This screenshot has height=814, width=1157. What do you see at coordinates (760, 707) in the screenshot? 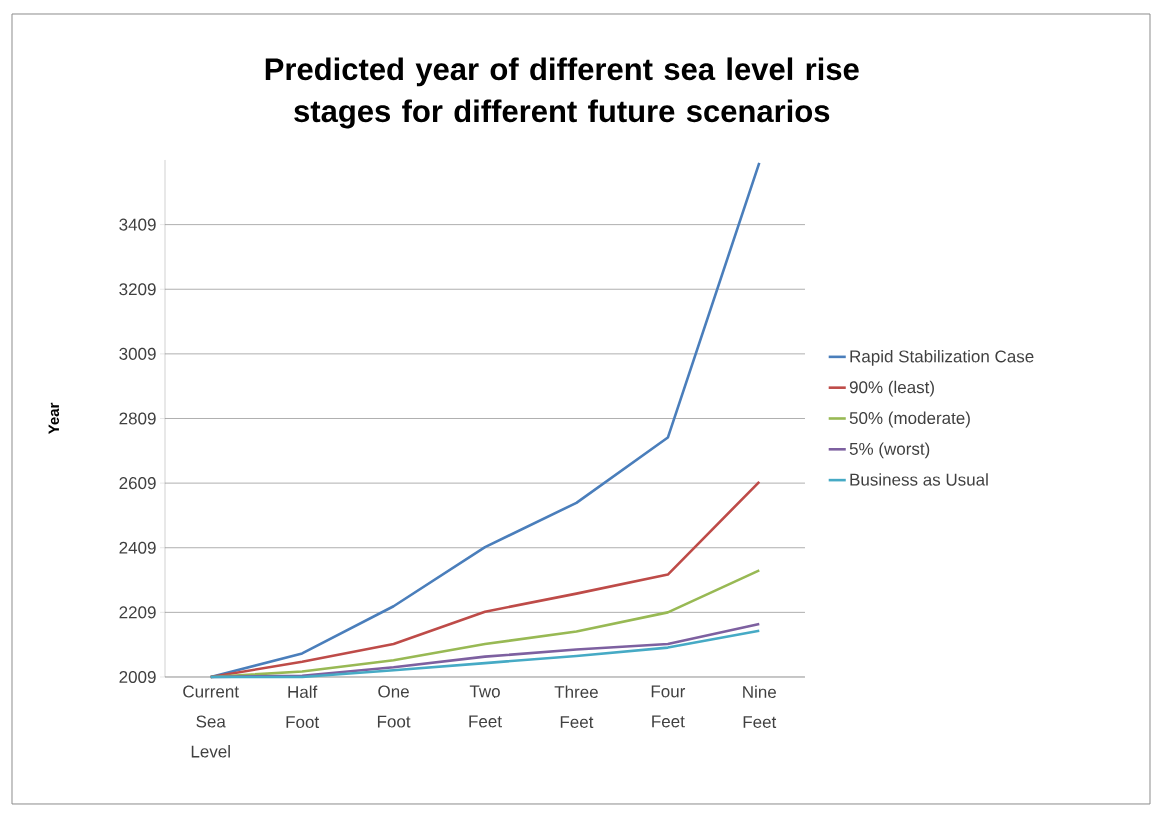
I see `x-tick-label: Nine Feet` at bounding box center [760, 707].